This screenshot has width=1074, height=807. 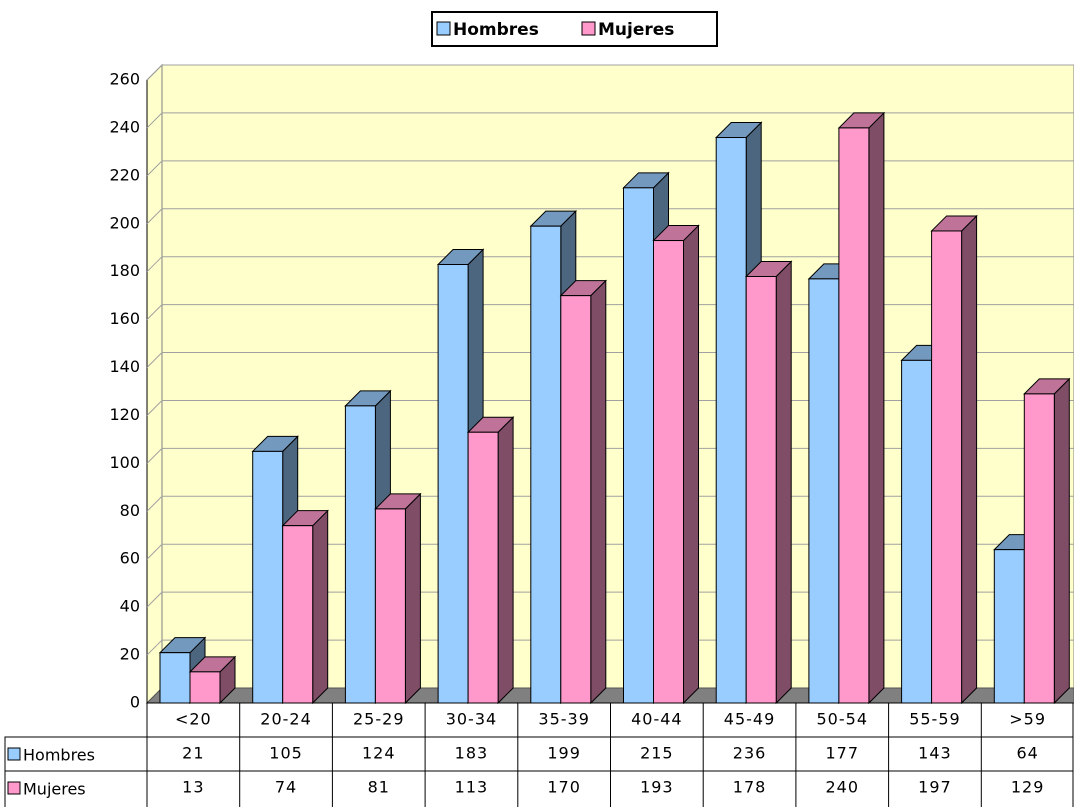 I want to click on table-value: 240, so click(x=842, y=787).